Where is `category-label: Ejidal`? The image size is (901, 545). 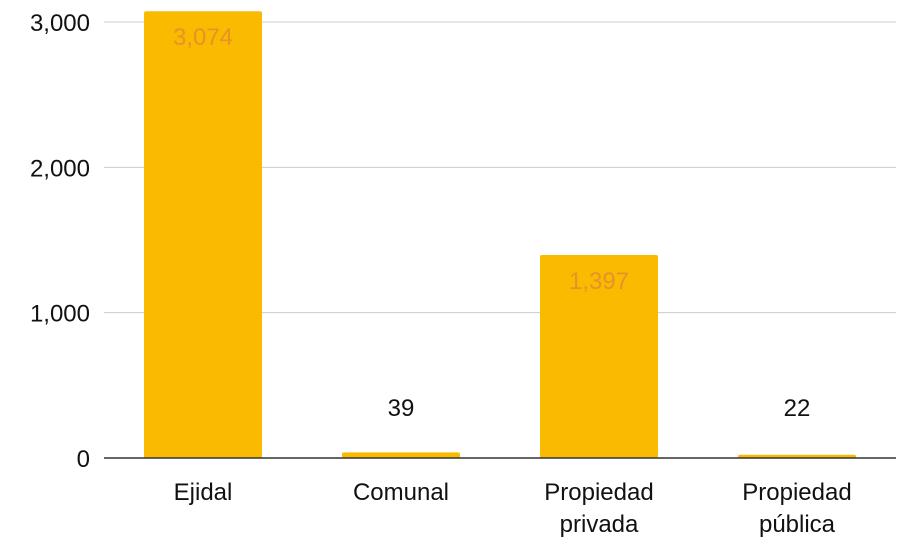
category-label: Ejidal is located at coordinates (203, 492).